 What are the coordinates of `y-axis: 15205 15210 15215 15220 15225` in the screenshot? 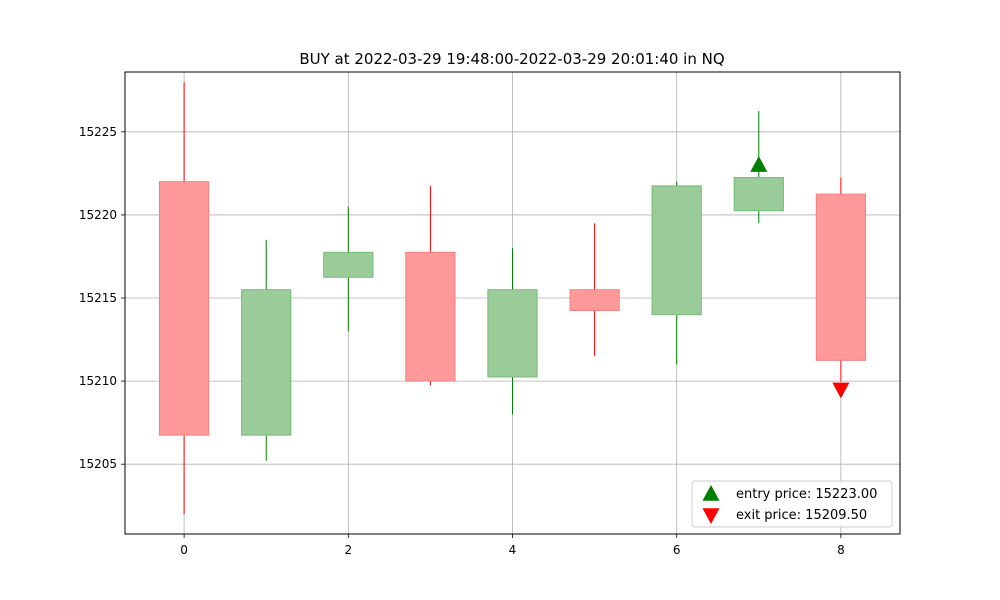 It's located at (102, 298).